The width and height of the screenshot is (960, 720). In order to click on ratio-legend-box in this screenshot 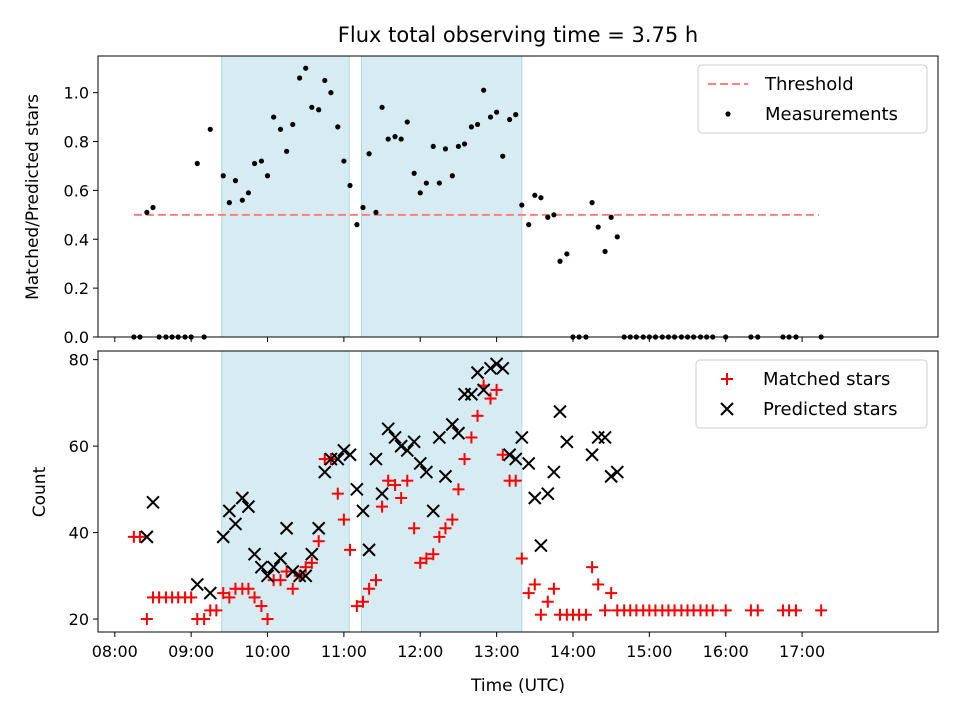, I will do `click(812, 99)`.